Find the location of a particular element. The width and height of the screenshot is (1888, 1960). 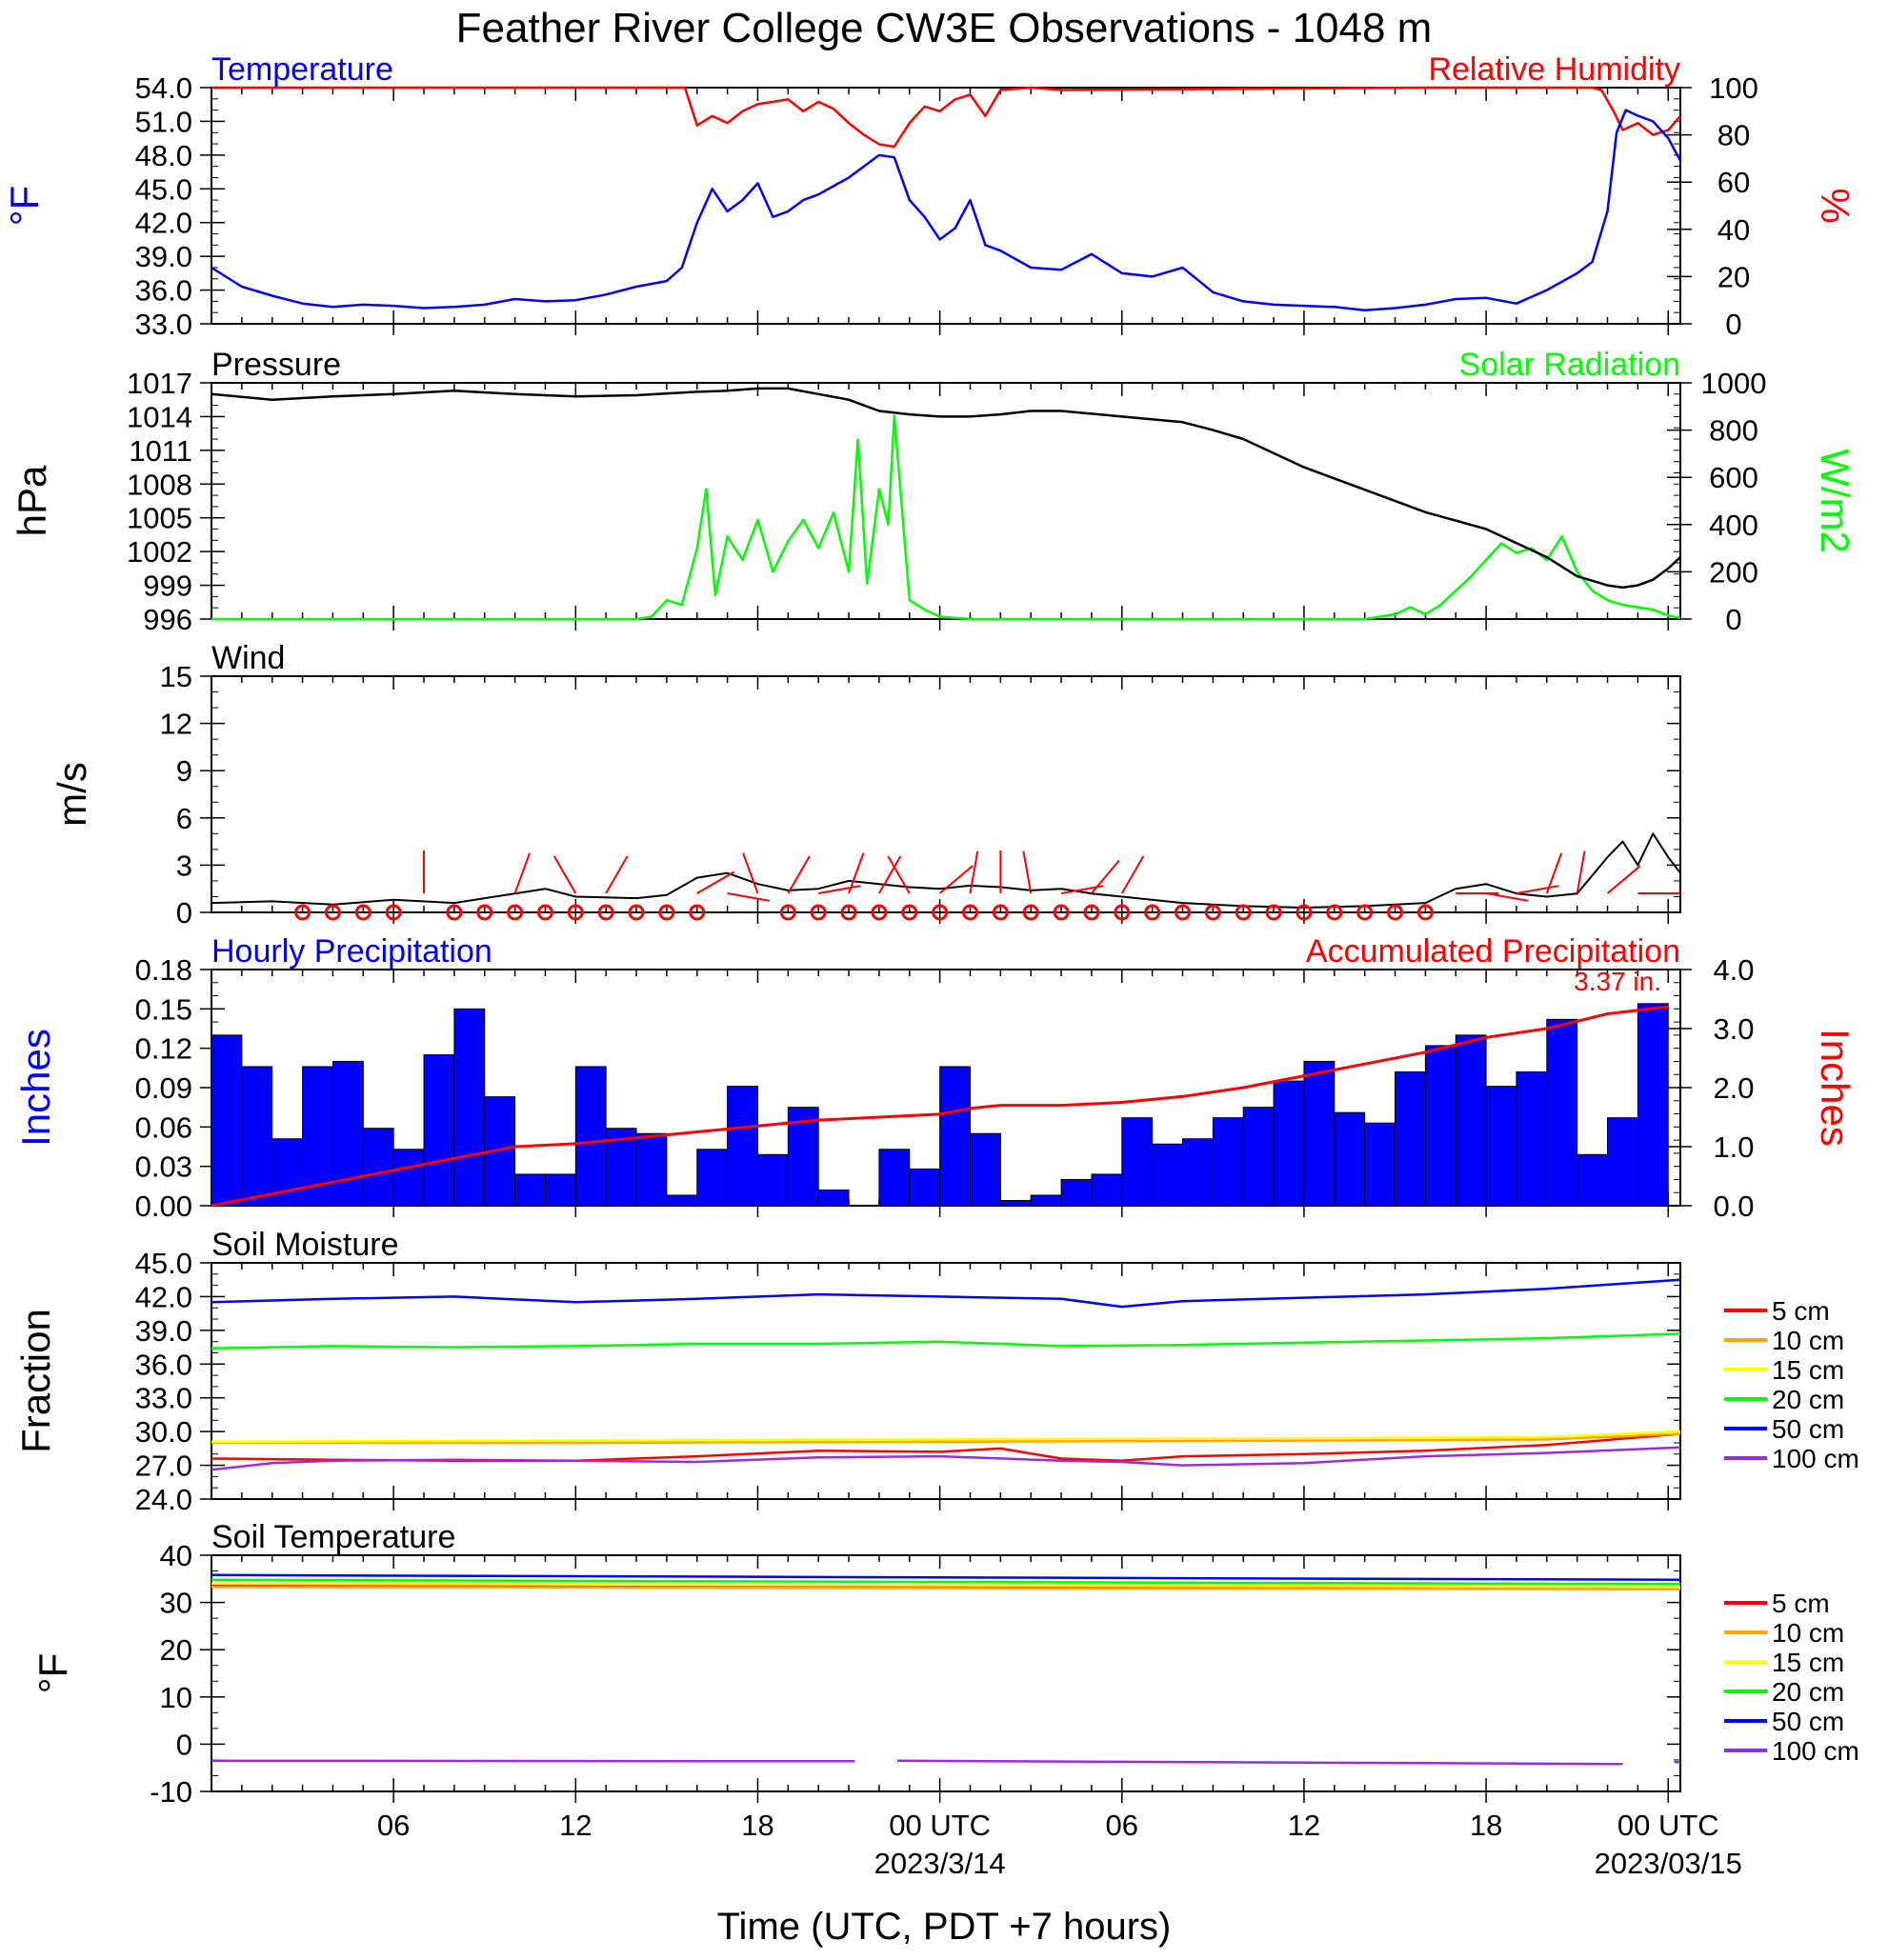

y-tick-label: 1008 is located at coordinates (159, 484).